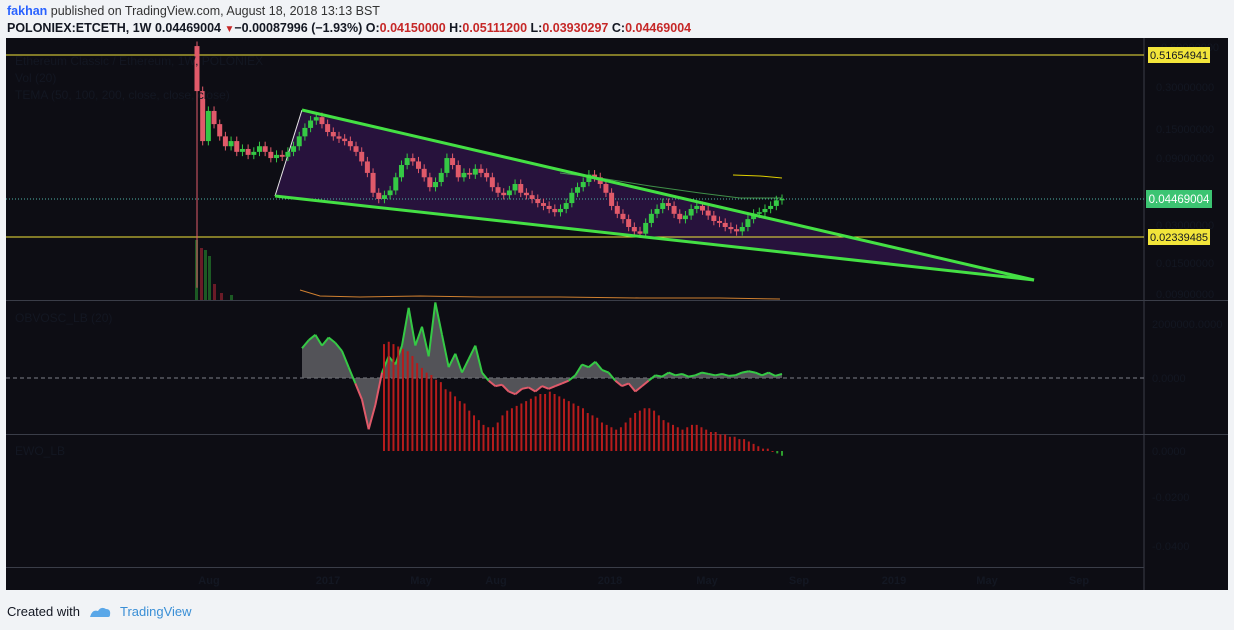  What do you see at coordinates (229, 29) in the screenshot?
I see `down-arrow-icon: ▼` at bounding box center [229, 29].